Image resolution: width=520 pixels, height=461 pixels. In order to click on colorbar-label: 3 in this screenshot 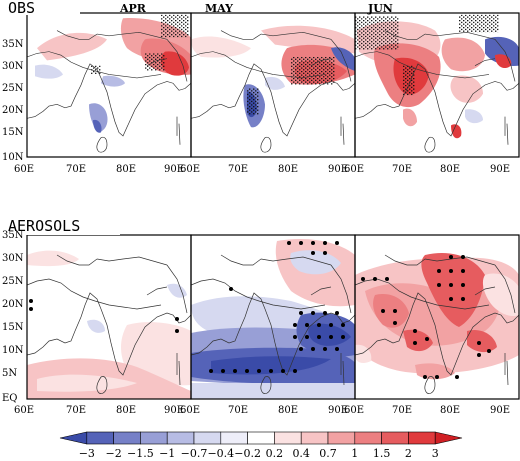, I will do `click(435, 453)`.